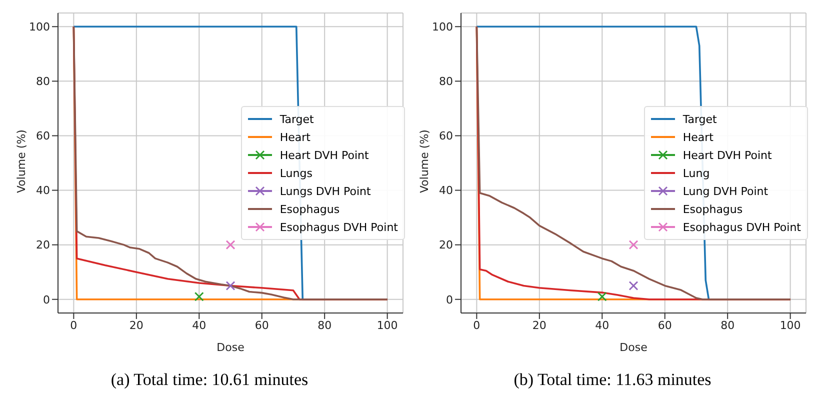 The width and height of the screenshot is (823, 403). Describe the element at coordinates (725, 191) in the screenshot. I see `legend-label: Lung DVH Point` at that location.